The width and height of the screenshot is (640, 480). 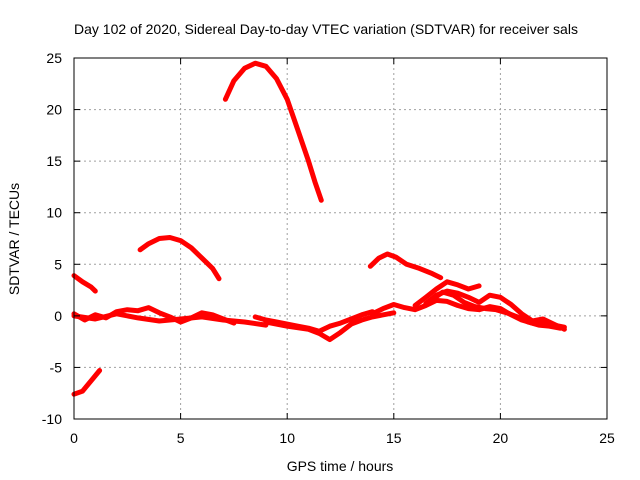 I want to click on y-tick-label: 20, so click(x=54, y=110).